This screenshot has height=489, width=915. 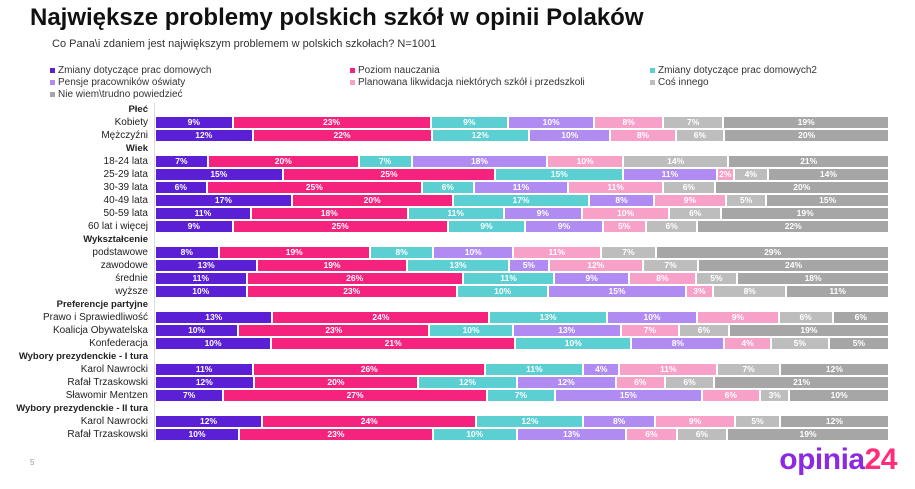 What do you see at coordinates (136, 148) in the screenshot?
I see `group-header-label: Wiek` at bounding box center [136, 148].